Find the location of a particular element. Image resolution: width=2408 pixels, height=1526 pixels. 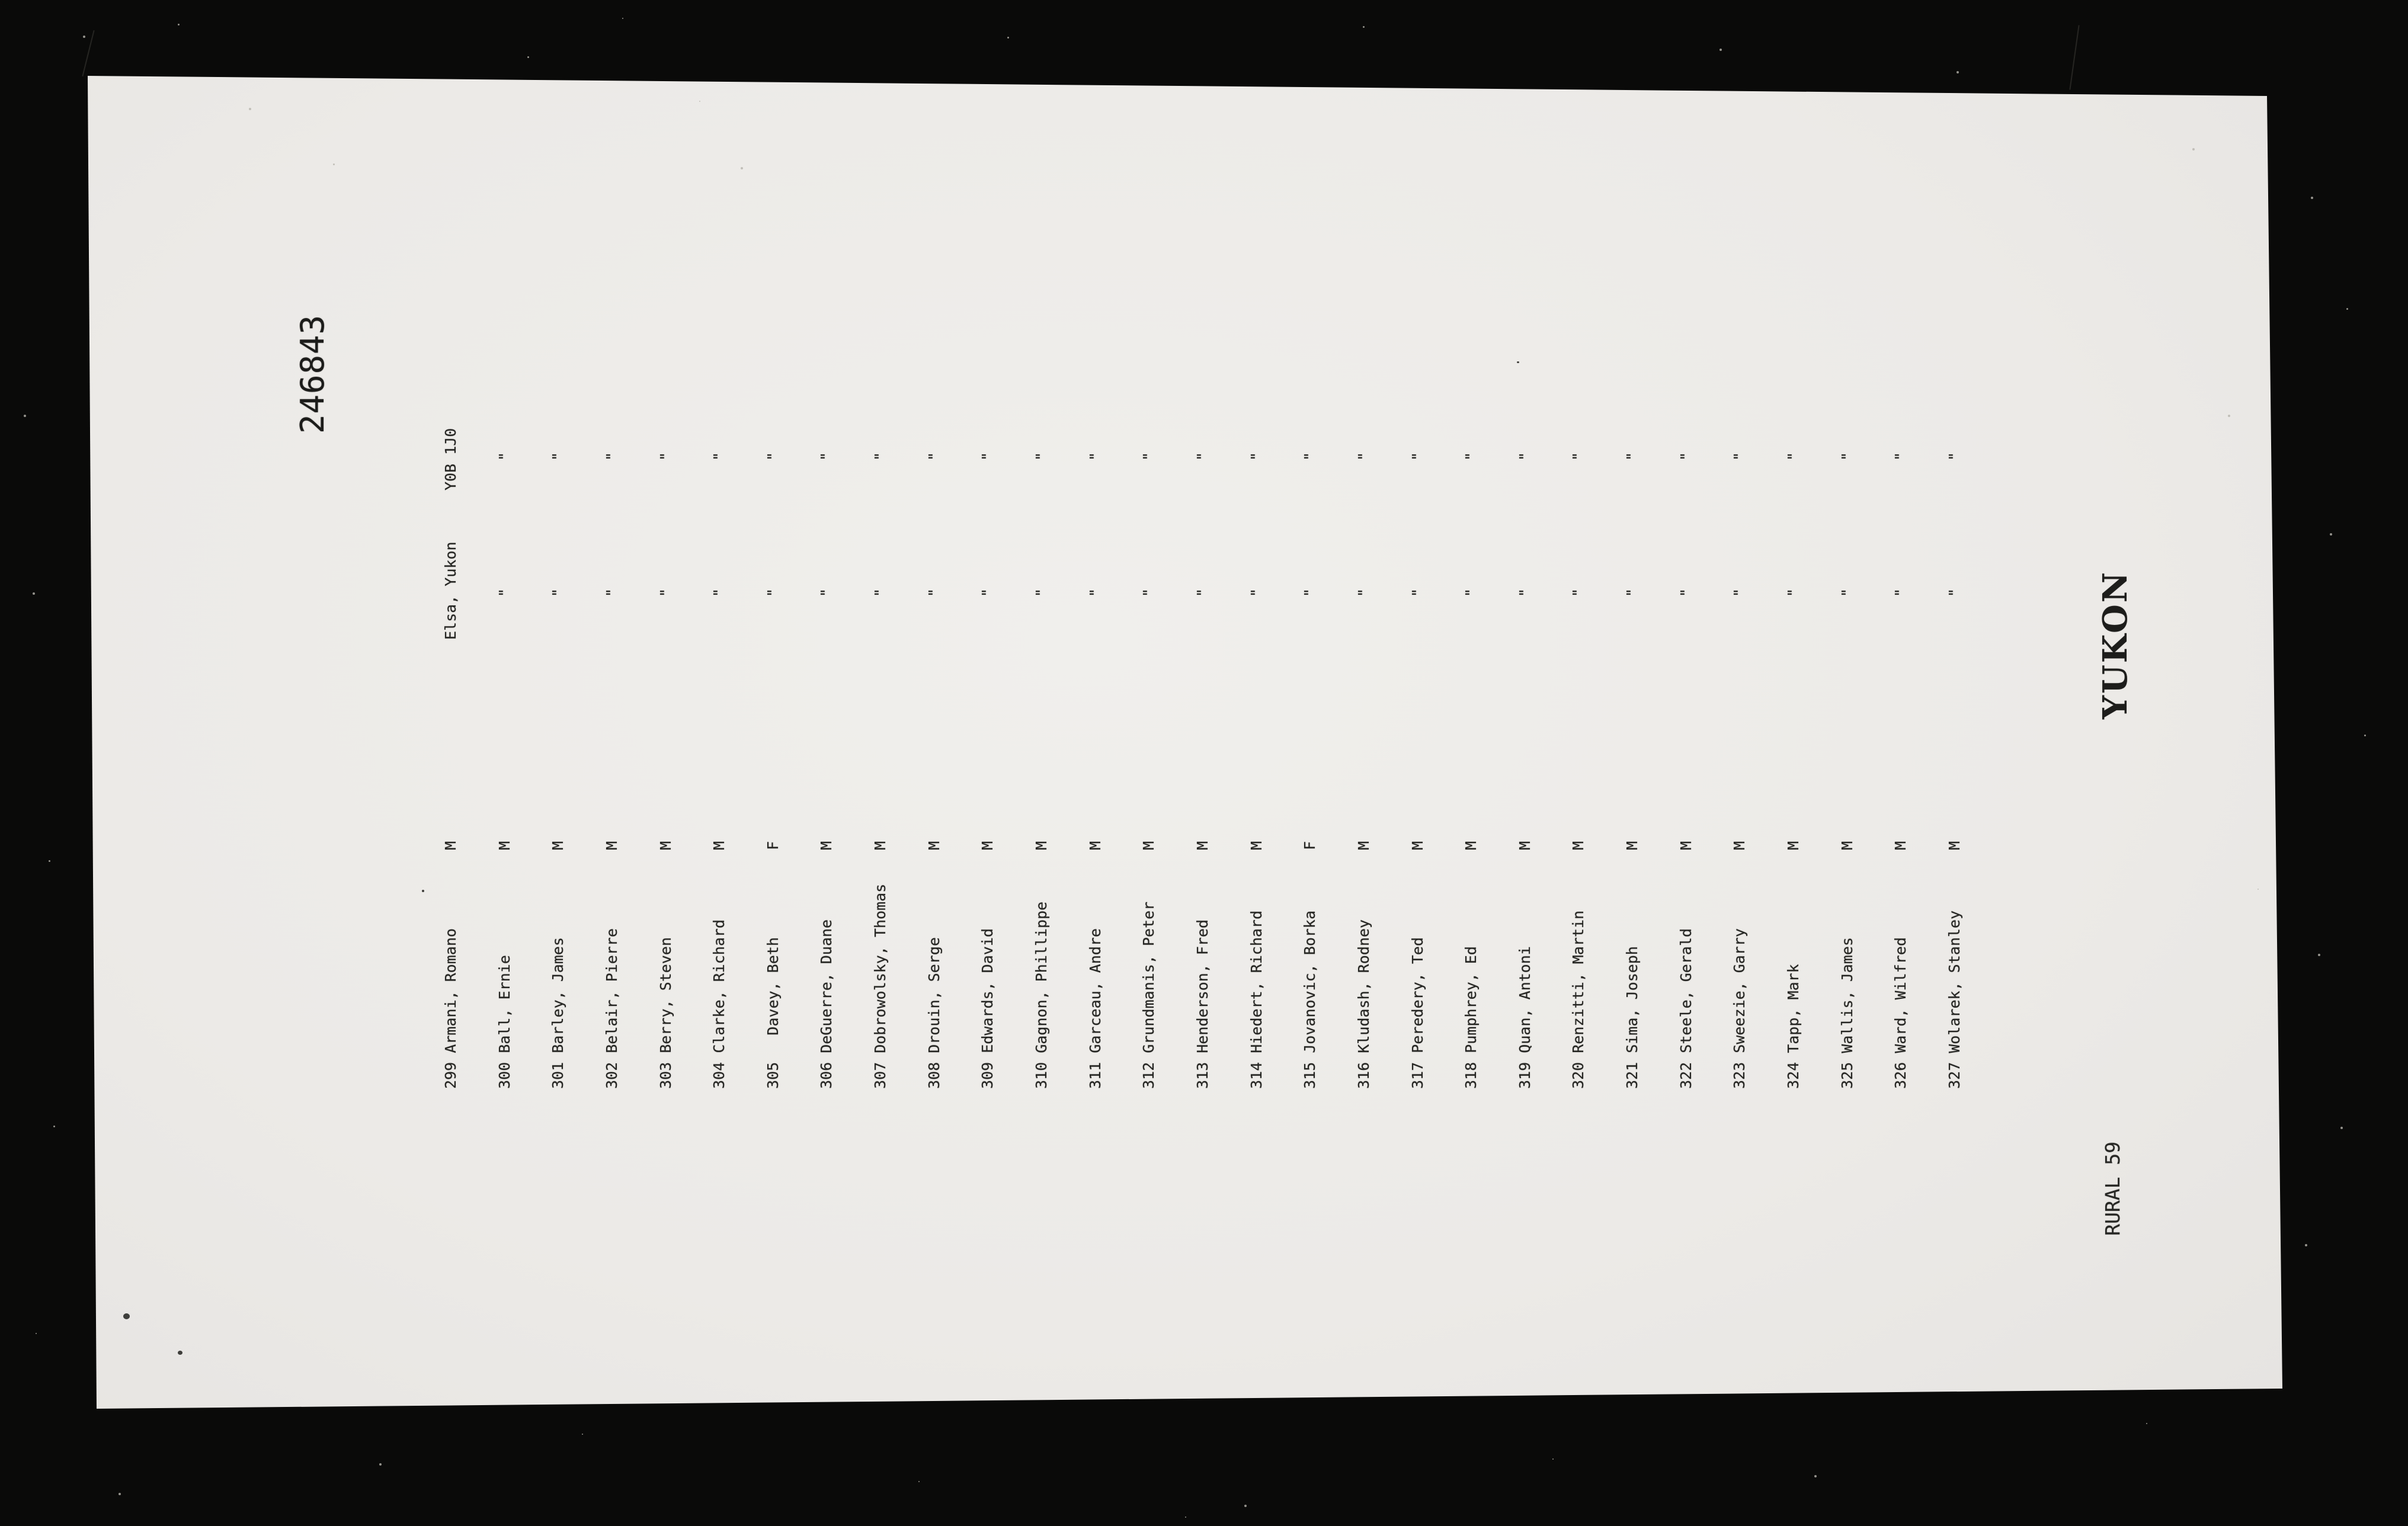

record-row: 317 Peredery, Ted M " " is located at coordinates (1417, 716).